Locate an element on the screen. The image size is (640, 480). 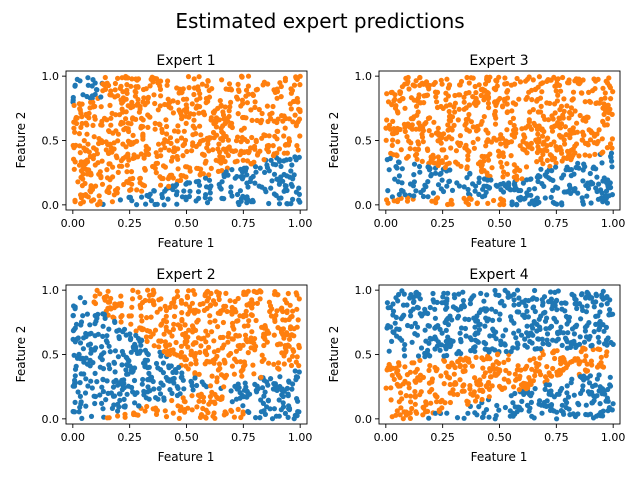
scatter-points is located at coordinates (186, 354).